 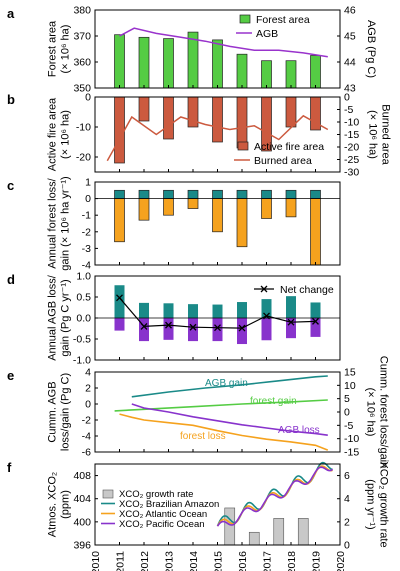 What do you see at coordinates (351, 123) in the screenshot?
I see `panel-b-ytick-right-label: -10` at bounding box center [351, 123].